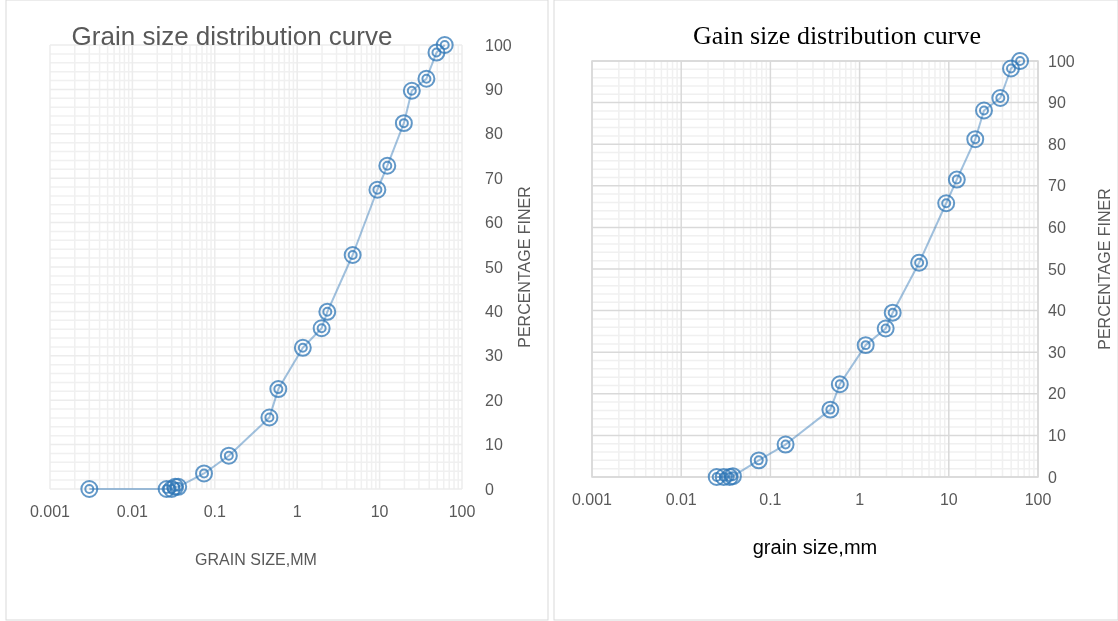  I want to click on x-axis-title: grain size,mm, so click(815, 547).